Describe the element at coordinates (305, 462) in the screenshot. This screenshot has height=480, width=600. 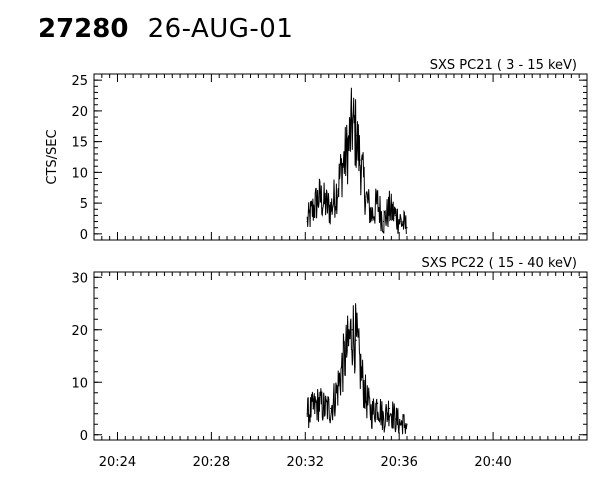
I see `x-tick-label: 20:32` at that location.